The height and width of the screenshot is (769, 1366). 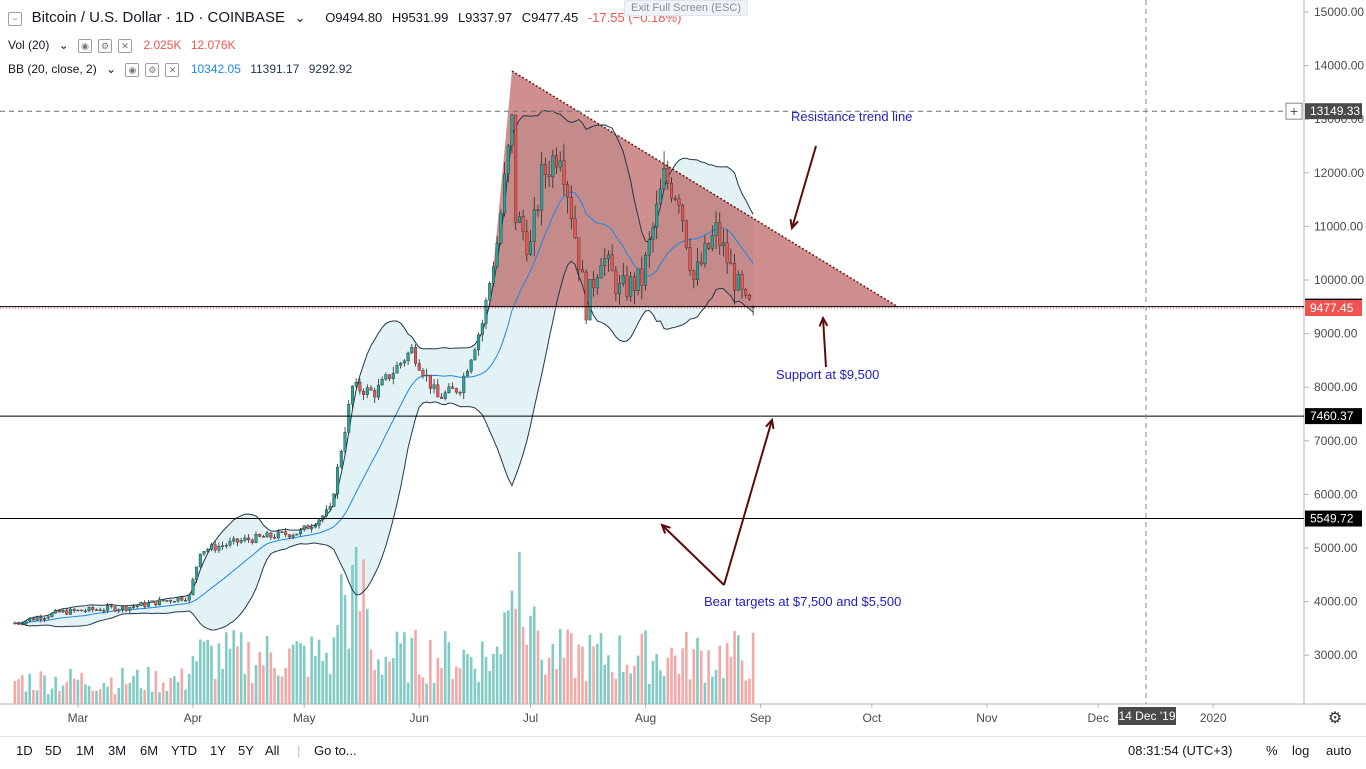 What do you see at coordinates (419, 718) in the screenshot?
I see `x-tick-label: Jun` at bounding box center [419, 718].